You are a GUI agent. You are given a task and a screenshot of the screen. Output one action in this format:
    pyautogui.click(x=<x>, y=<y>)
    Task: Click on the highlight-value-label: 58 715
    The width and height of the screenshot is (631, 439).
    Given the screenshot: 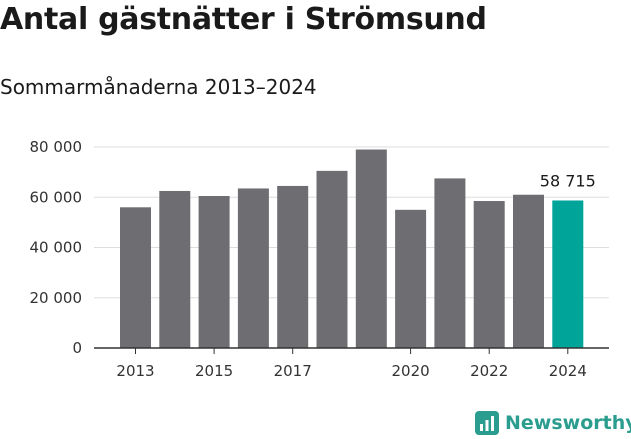 What is the action you would take?
    pyautogui.click(x=568, y=180)
    